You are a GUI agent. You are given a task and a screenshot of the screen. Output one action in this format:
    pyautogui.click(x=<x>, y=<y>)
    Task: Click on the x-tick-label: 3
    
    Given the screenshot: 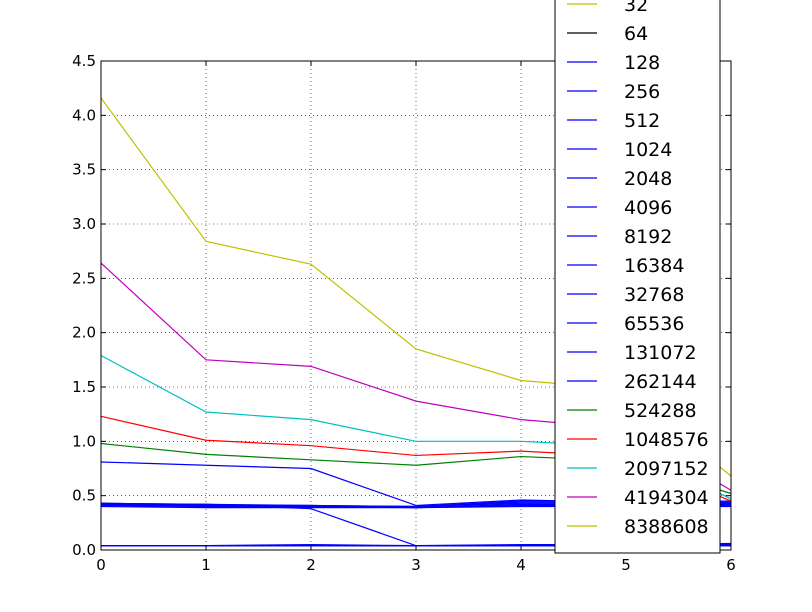 What is the action you would take?
    pyautogui.click(x=416, y=565)
    